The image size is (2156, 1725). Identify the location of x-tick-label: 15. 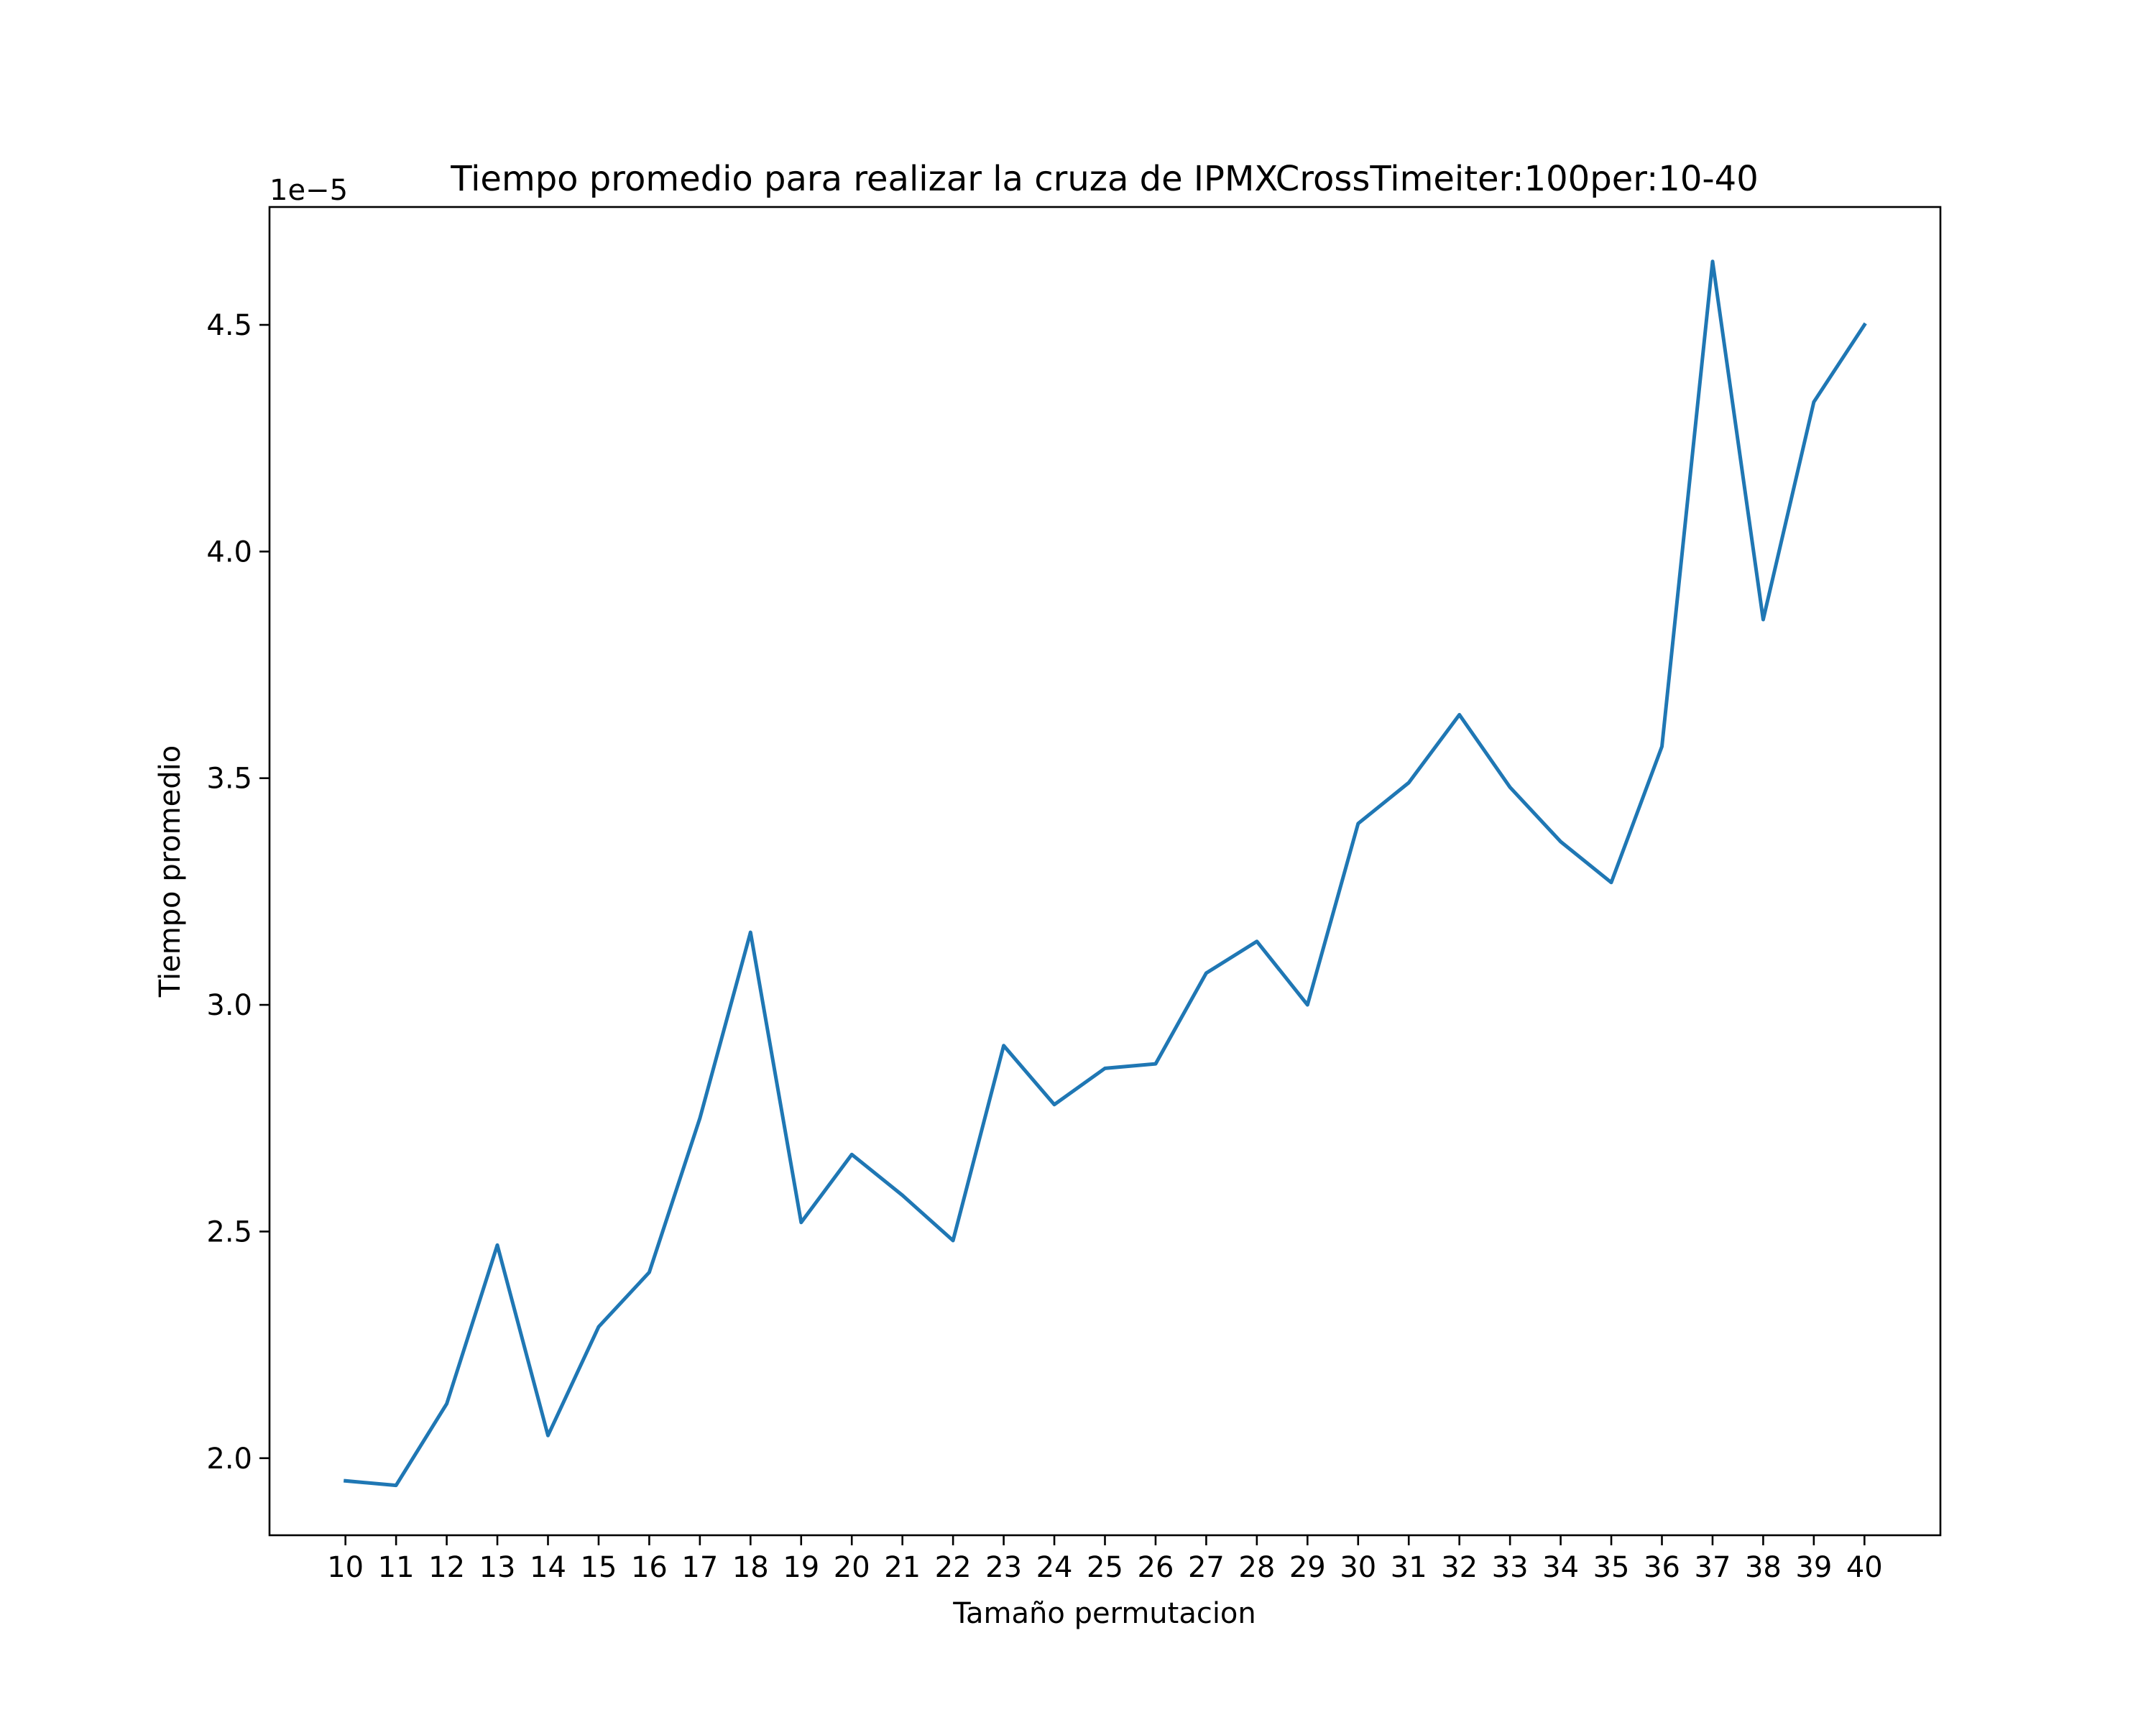
(599, 1567).